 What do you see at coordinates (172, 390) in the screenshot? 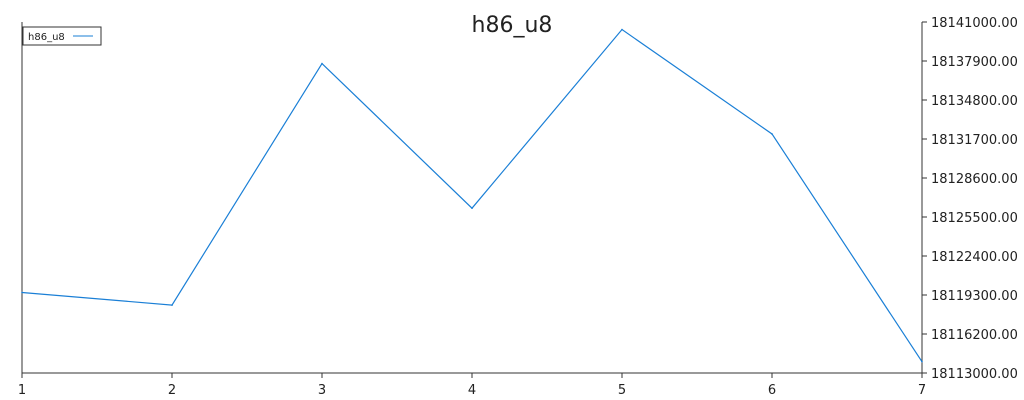
I see `x-tick-label: 2` at bounding box center [172, 390].